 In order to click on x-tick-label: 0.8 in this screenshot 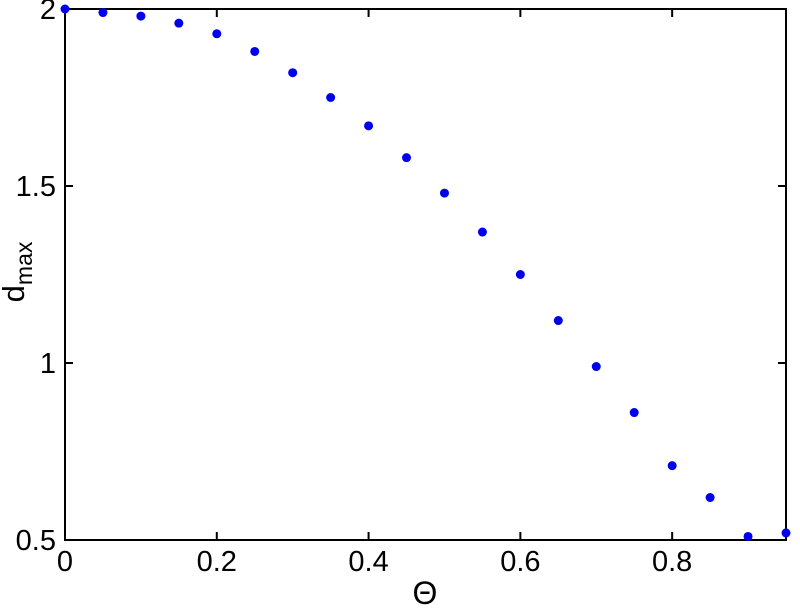, I will do `click(672, 562)`.